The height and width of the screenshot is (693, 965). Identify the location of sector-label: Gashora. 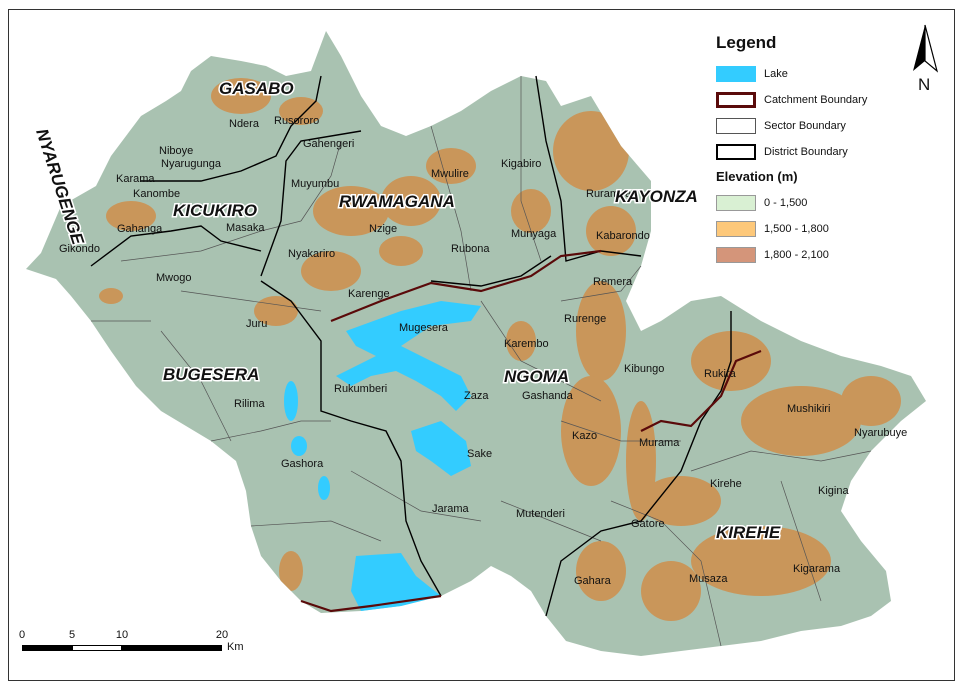
(302, 464).